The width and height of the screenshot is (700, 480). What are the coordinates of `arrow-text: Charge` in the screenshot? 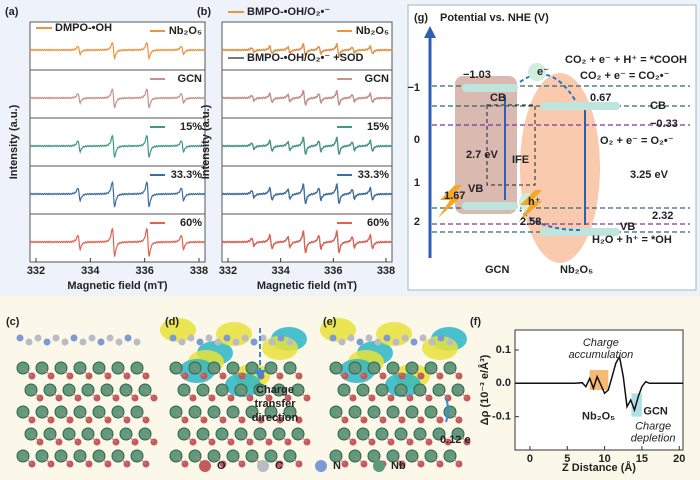 It's located at (275, 390).